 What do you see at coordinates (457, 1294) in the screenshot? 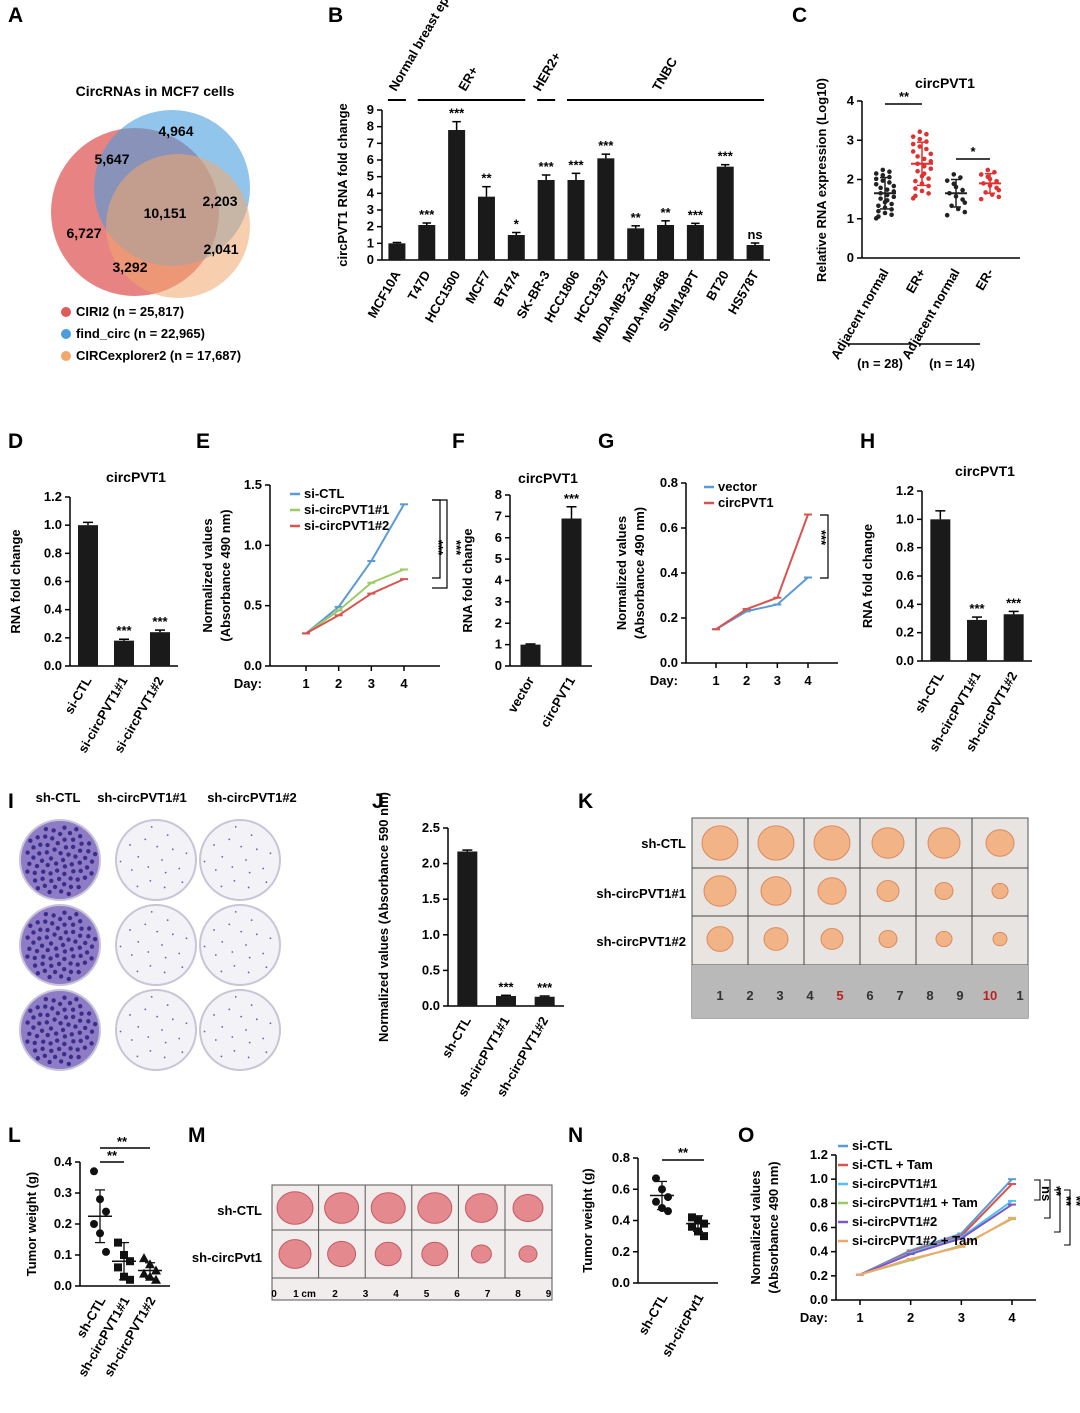
I see `ruler-number: 6` at bounding box center [457, 1294].